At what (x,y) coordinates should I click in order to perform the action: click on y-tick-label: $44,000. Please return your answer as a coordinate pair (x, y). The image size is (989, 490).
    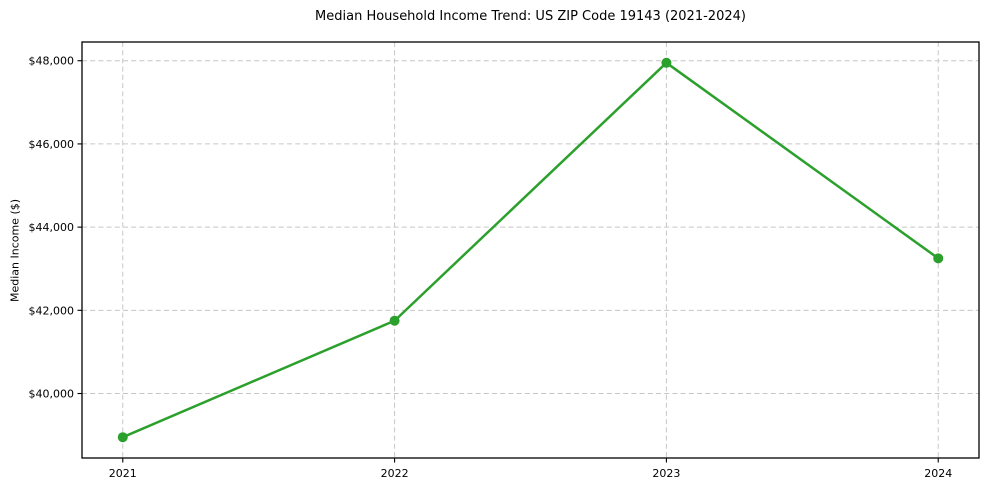
    Looking at the image, I should click on (52, 227).